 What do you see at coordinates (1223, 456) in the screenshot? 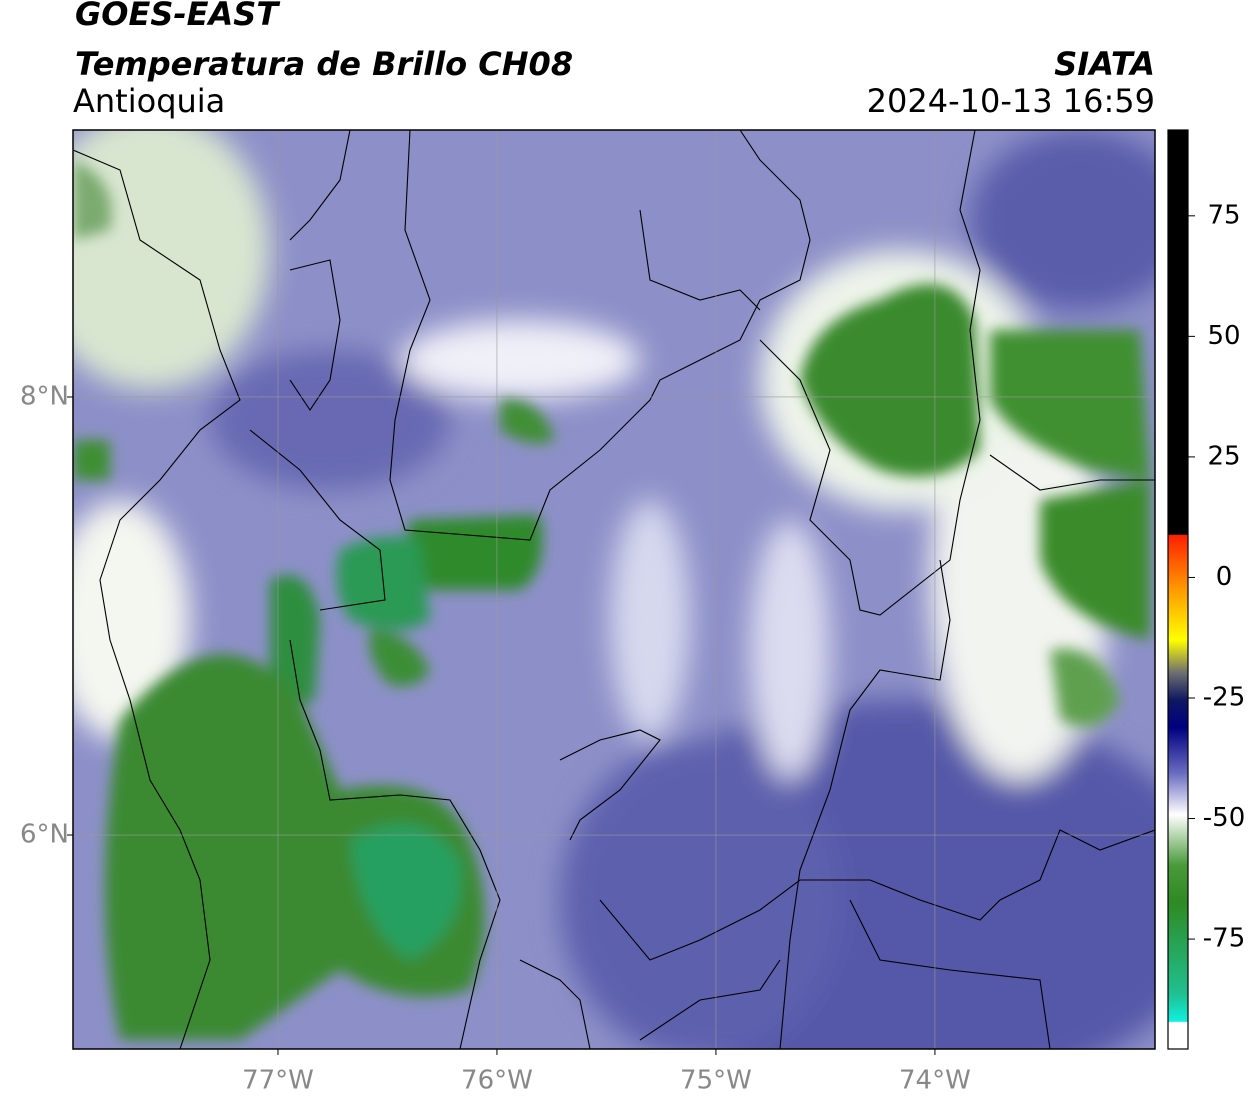
I see `colorbar-label: 25` at bounding box center [1223, 456].